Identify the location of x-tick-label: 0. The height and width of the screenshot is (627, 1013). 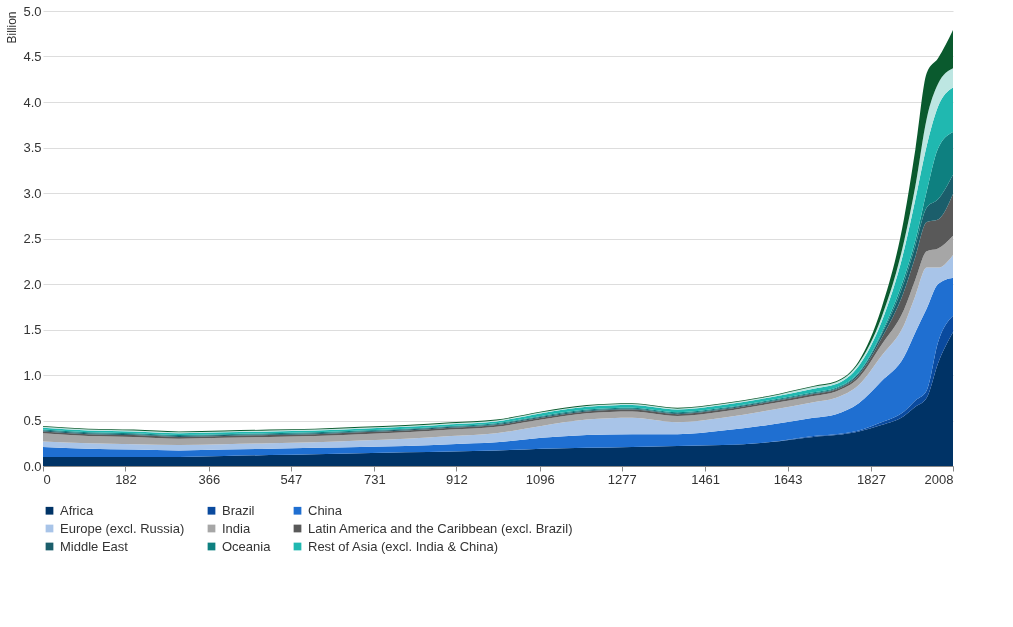
(47, 479).